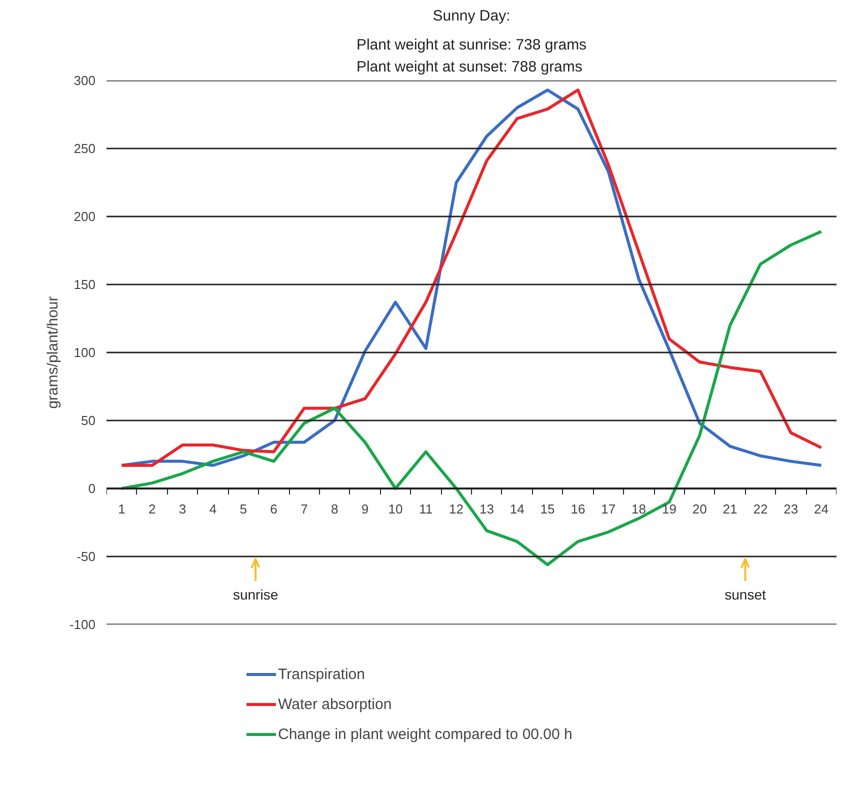  Describe the element at coordinates (669, 509) in the screenshot. I see `x-tick-label: 19` at that location.